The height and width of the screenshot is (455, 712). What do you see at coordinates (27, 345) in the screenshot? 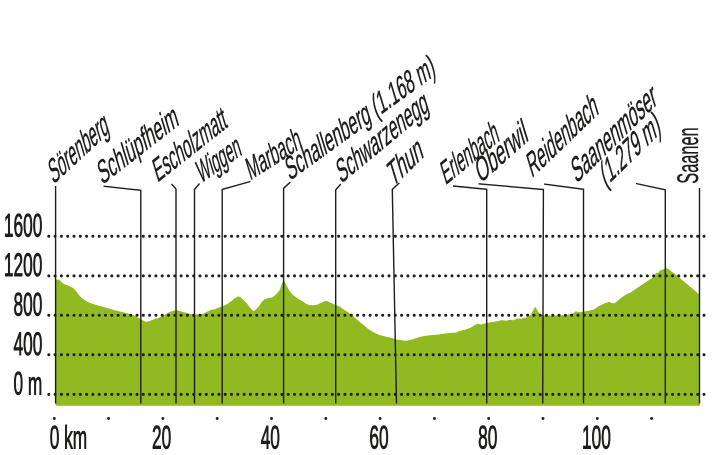
I see `svg-text: 400` at bounding box center [27, 345].